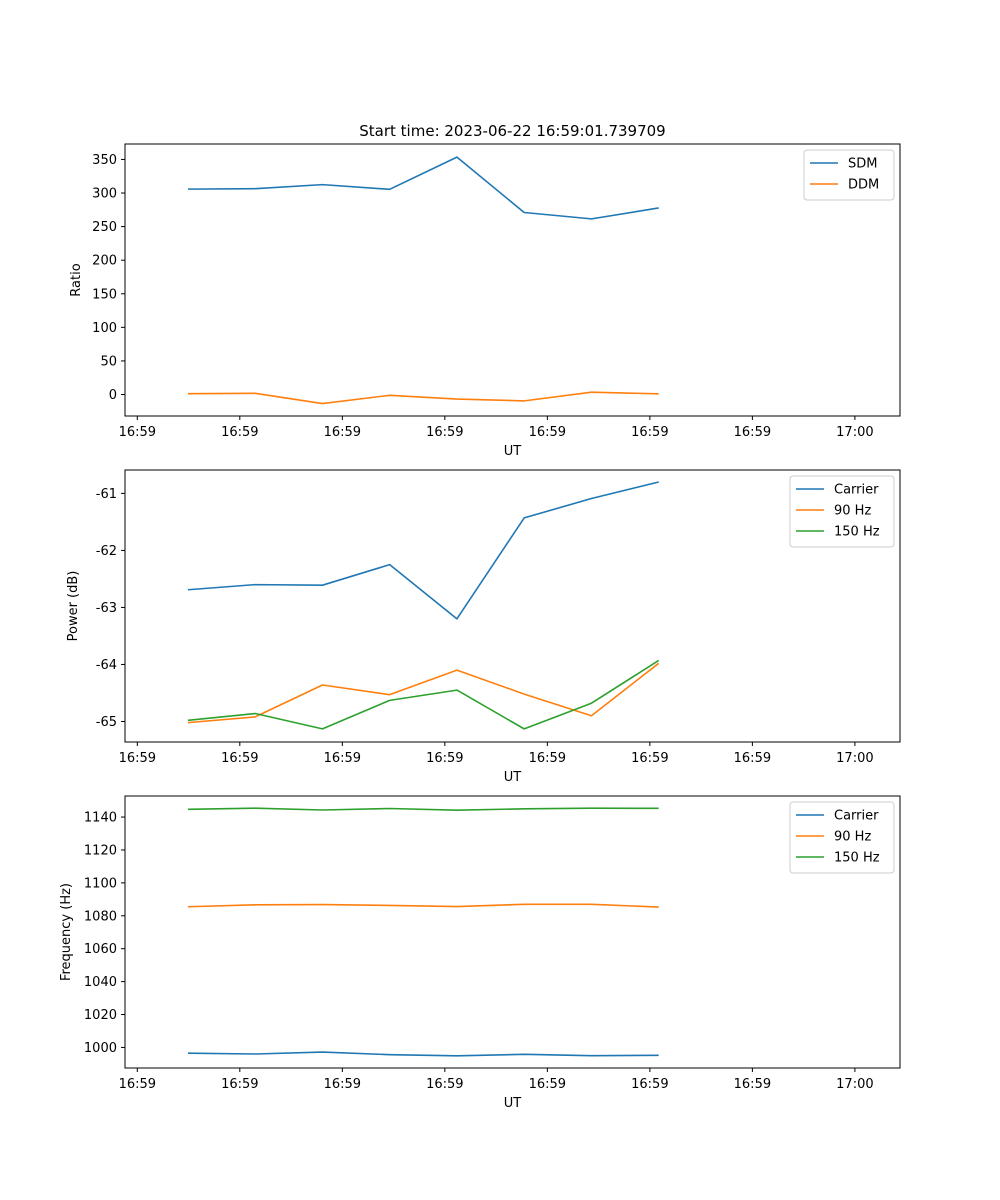 This screenshot has height=1200, width=1000. What do you see at coordinates (106, 551) in the screenshot?
I see `y-tick-label: -62` at bounding box center [106, 551].